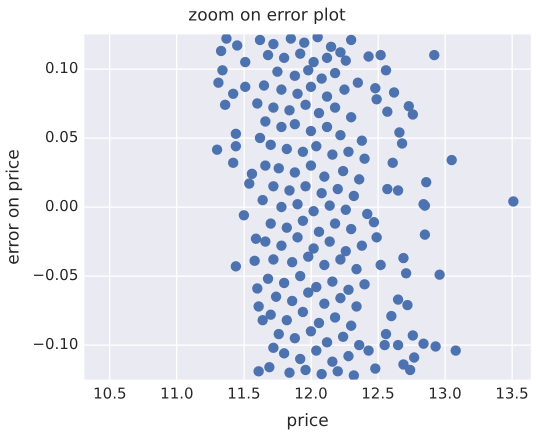  What do you see at coordinates (61, 67) in the screenshot?
I see `y-tick-label: 0.10` at bounding box center [61, 67].